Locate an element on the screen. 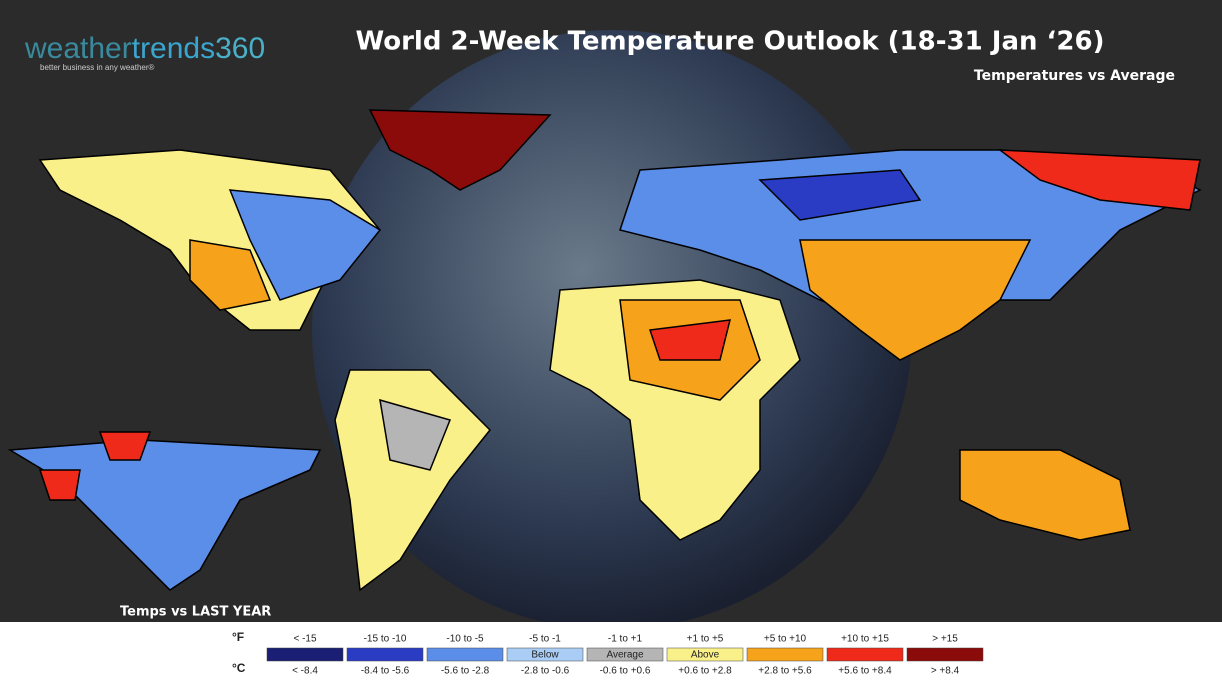 Image resolution: width=1222 pixels, height=684 pixels. legend-inner-label: Average is located at coordinates (625, 655).